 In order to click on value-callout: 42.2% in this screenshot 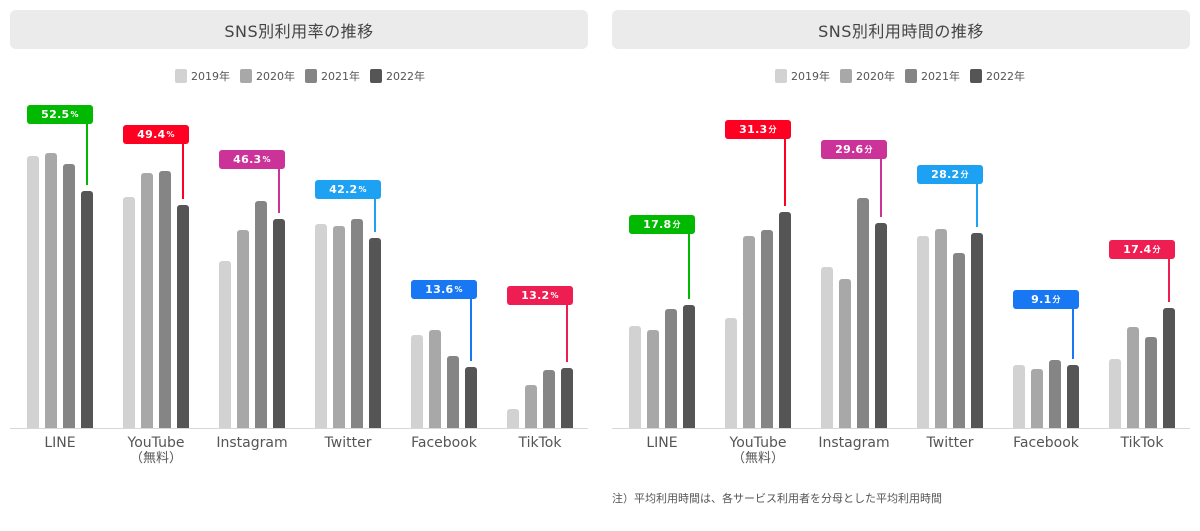, I will do `click(348, 189)`.